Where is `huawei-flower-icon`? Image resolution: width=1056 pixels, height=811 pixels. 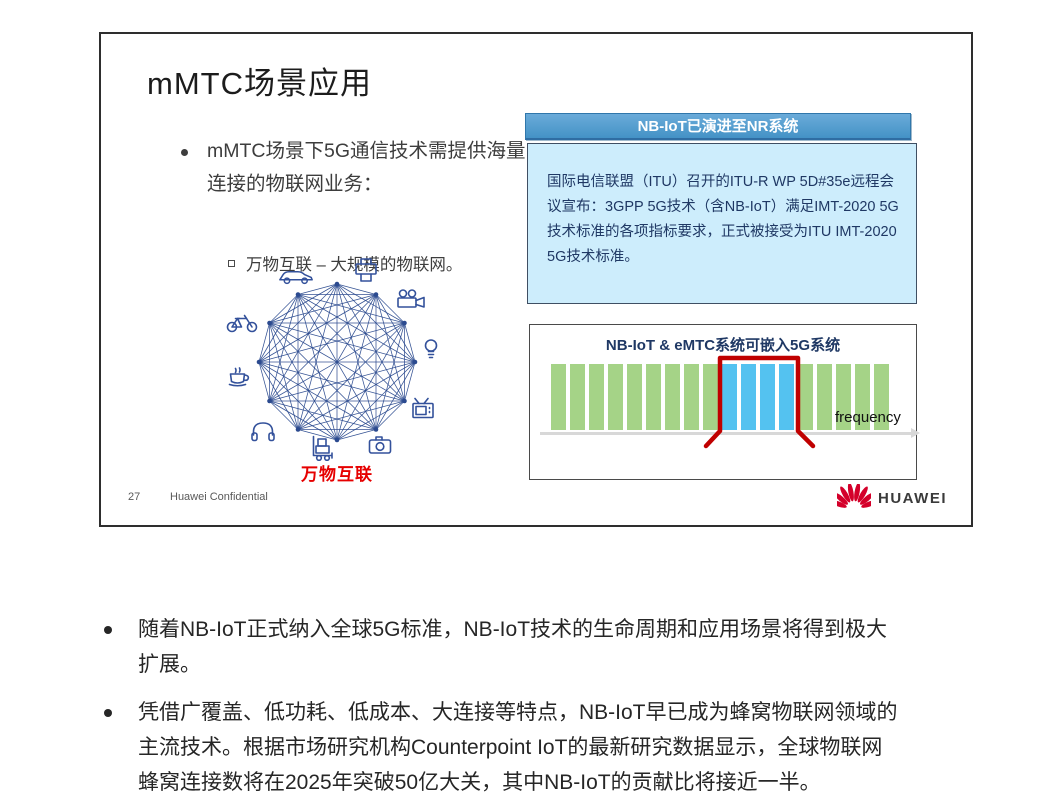 huawei-flower-icon is located at coordinates (854, 496).